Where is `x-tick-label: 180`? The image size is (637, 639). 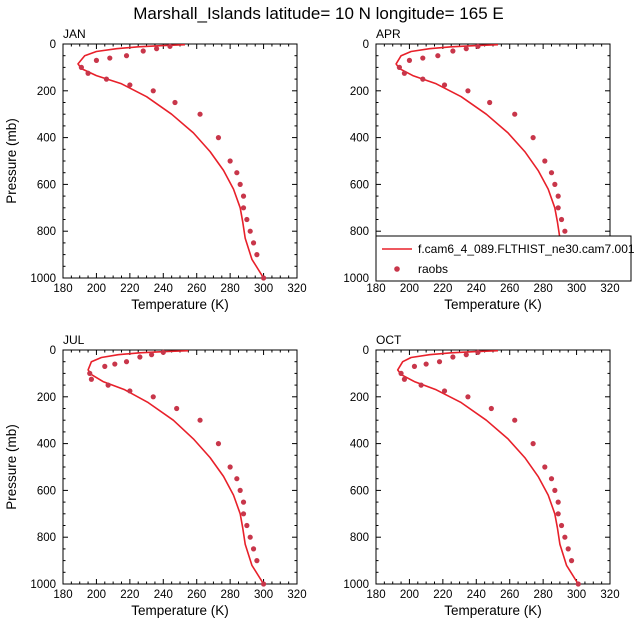
x-tick-label: 180 is located at coordinates (375, 289).